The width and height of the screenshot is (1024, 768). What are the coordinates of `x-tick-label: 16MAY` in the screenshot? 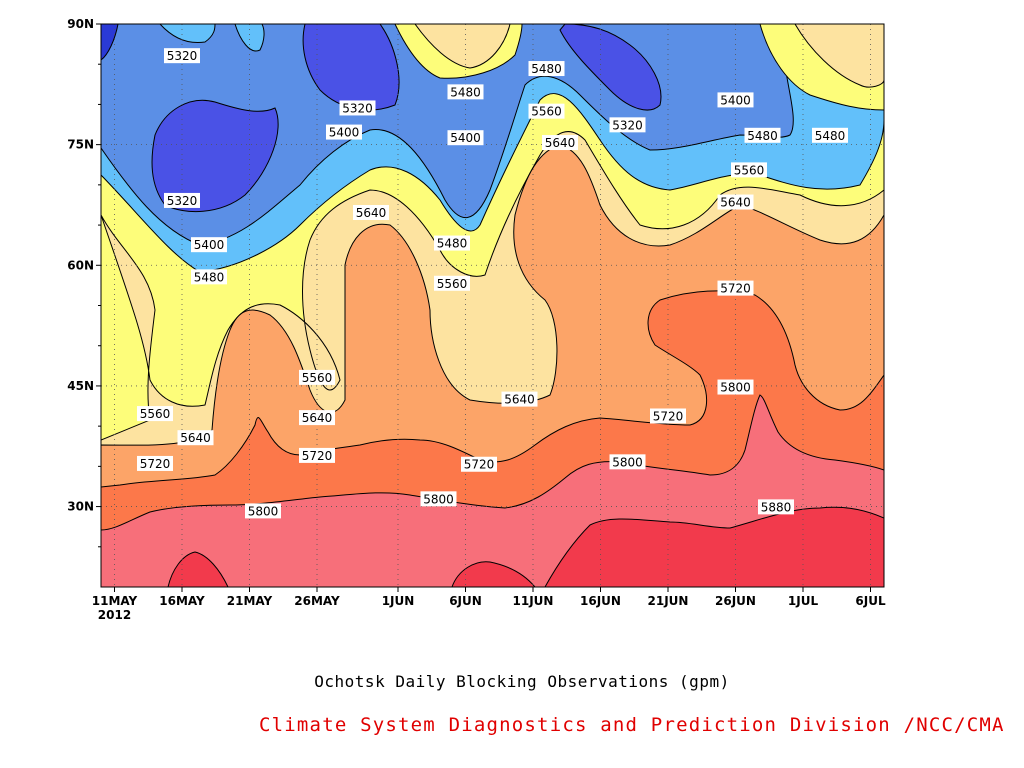 It's located at (182, 601).